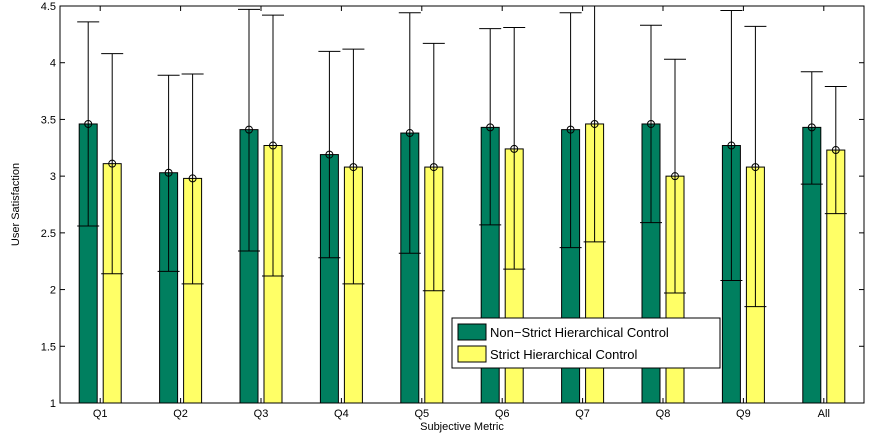 The width and height of the screenshot is (873, 438). Describe the element at coordinates (16, 204) in the screenshot. I see `y-axis-title: User Satisfaction` at that location.